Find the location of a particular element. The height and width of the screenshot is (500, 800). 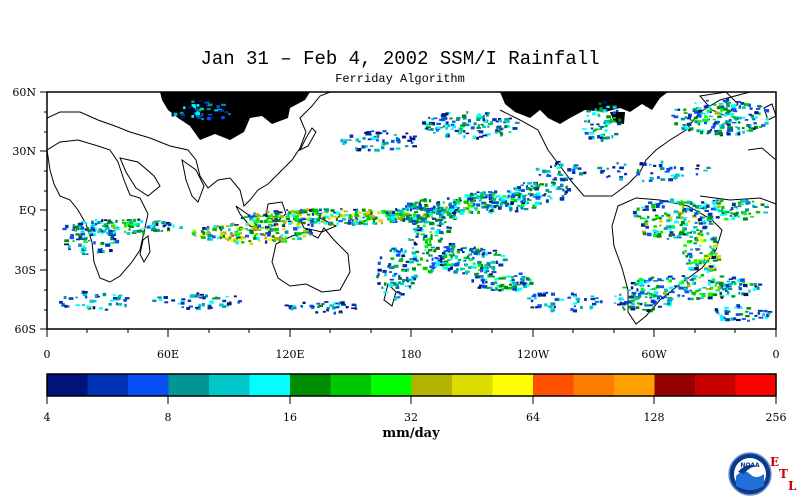

etl-letter-l: L is located at coordinates (792, 486).